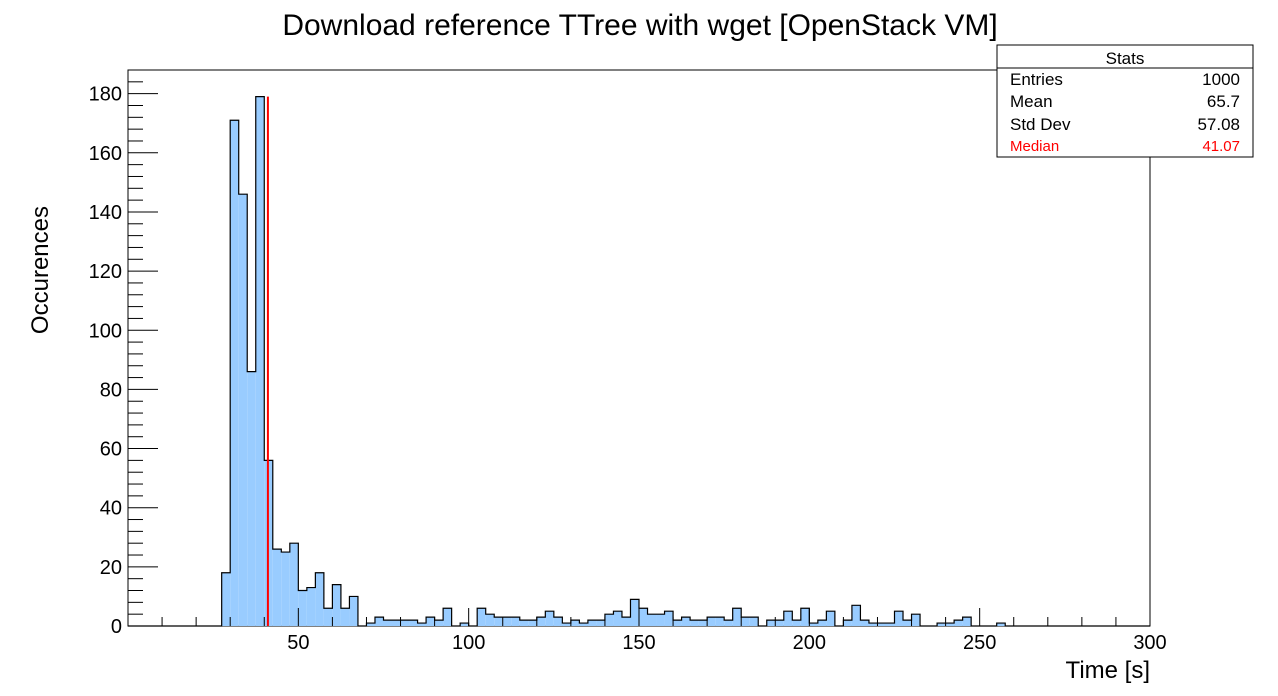 This screenshot has height=696, width=1278. I want to click on stats-stddev-value: 57.08, so click(1218, 124).